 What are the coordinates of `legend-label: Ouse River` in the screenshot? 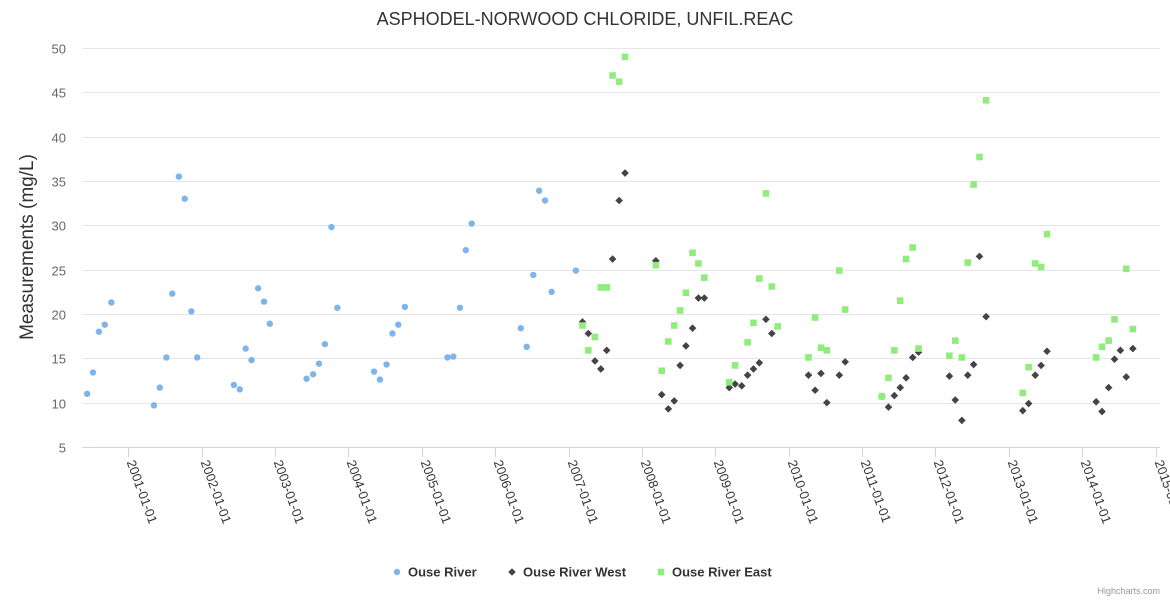 It's located at (442, 572).